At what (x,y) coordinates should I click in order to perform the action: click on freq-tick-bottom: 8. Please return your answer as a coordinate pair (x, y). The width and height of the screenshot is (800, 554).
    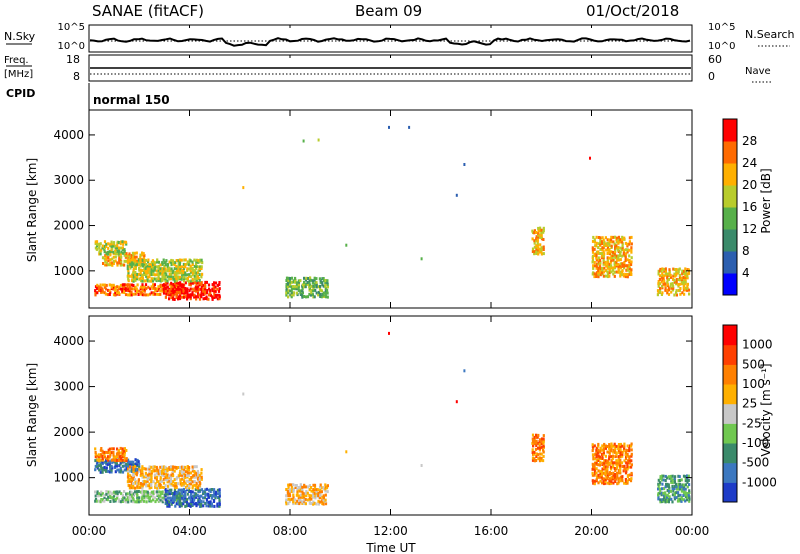
    Looking at the image, I should click on (76, 76).